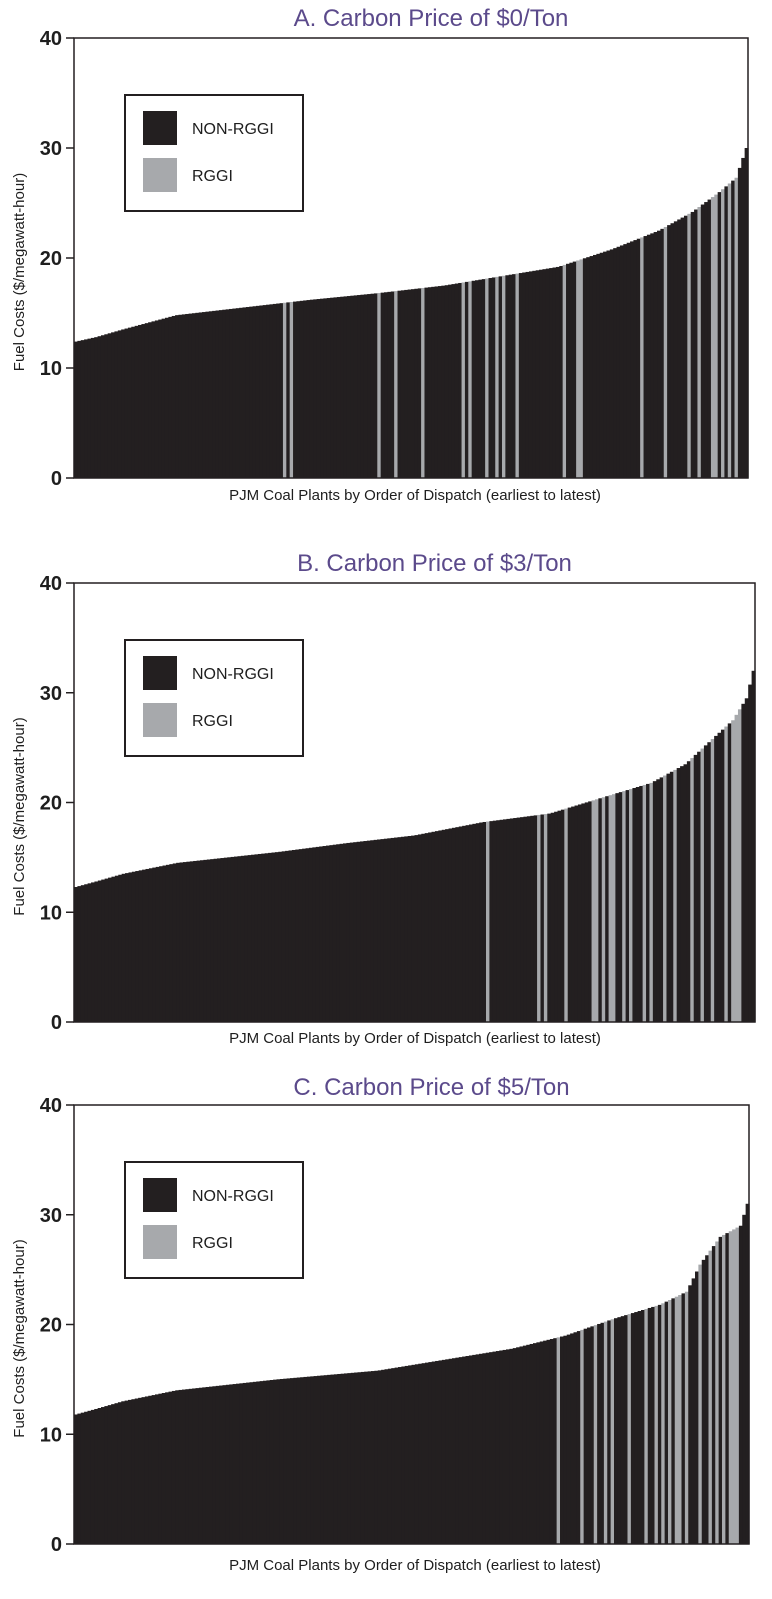 This screenshot has height=1599, width=772. Describe the element at coordinates (431, 1087) in the screenshot. I see `chart-2-title: C. Carbon Price of $5/Ton` at that location.